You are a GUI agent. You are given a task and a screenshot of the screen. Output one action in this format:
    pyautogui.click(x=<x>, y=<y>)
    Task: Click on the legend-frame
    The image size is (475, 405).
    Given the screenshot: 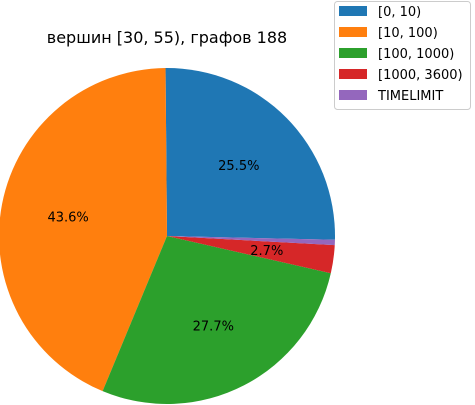 What is the action you would take?
    pyautogui.click(x=402, y=55)
    